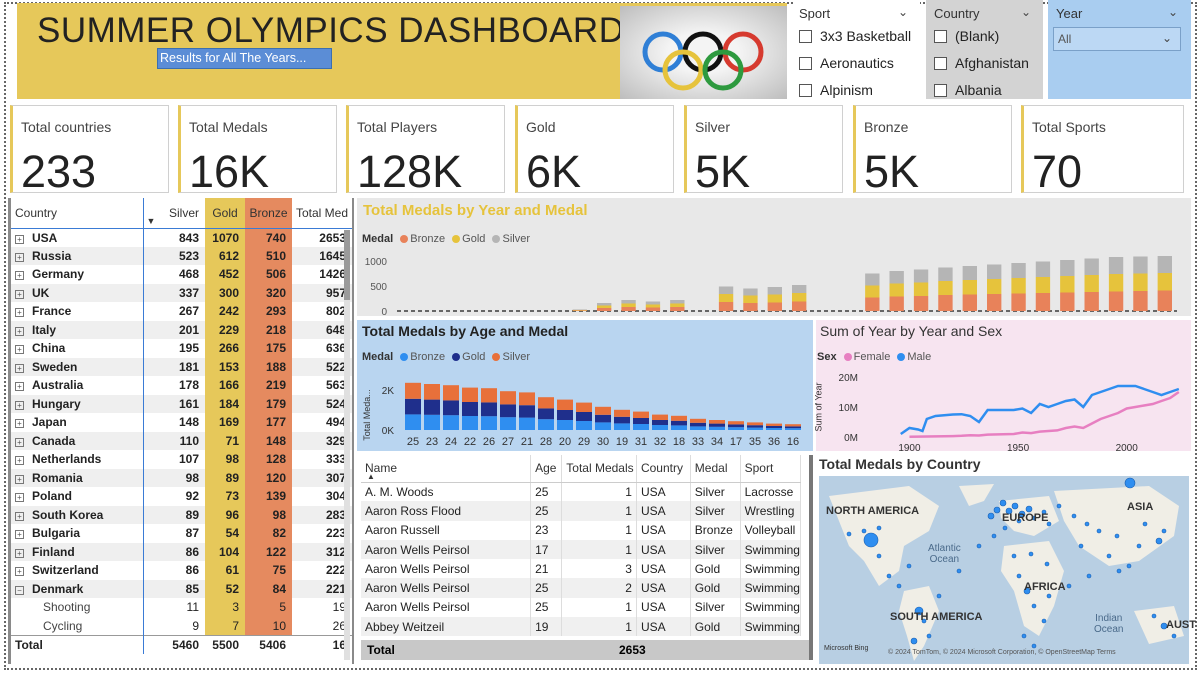 The image size is (1203, 673). Describe the element at coordinates (181, 551) in the screenshot. I see `matrix-row: + Finland 86 104 122 312` at that location.